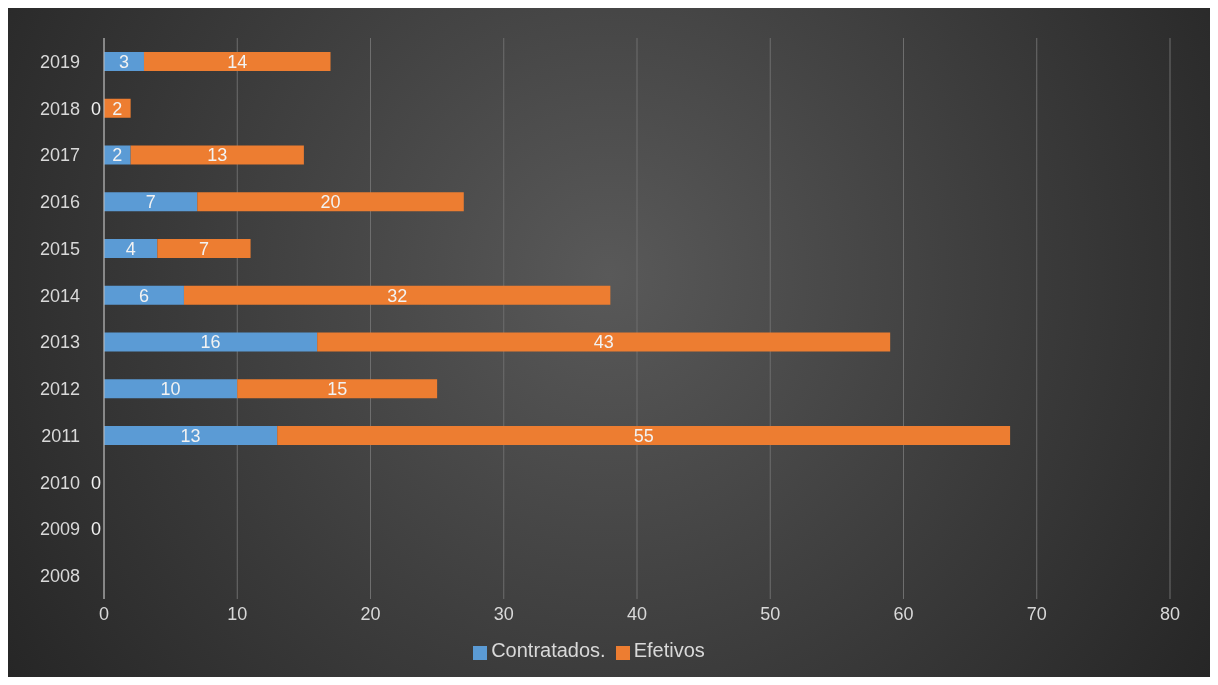 The image size is (1218, 685). I want to click on data-label: 6, so click(143, 295).